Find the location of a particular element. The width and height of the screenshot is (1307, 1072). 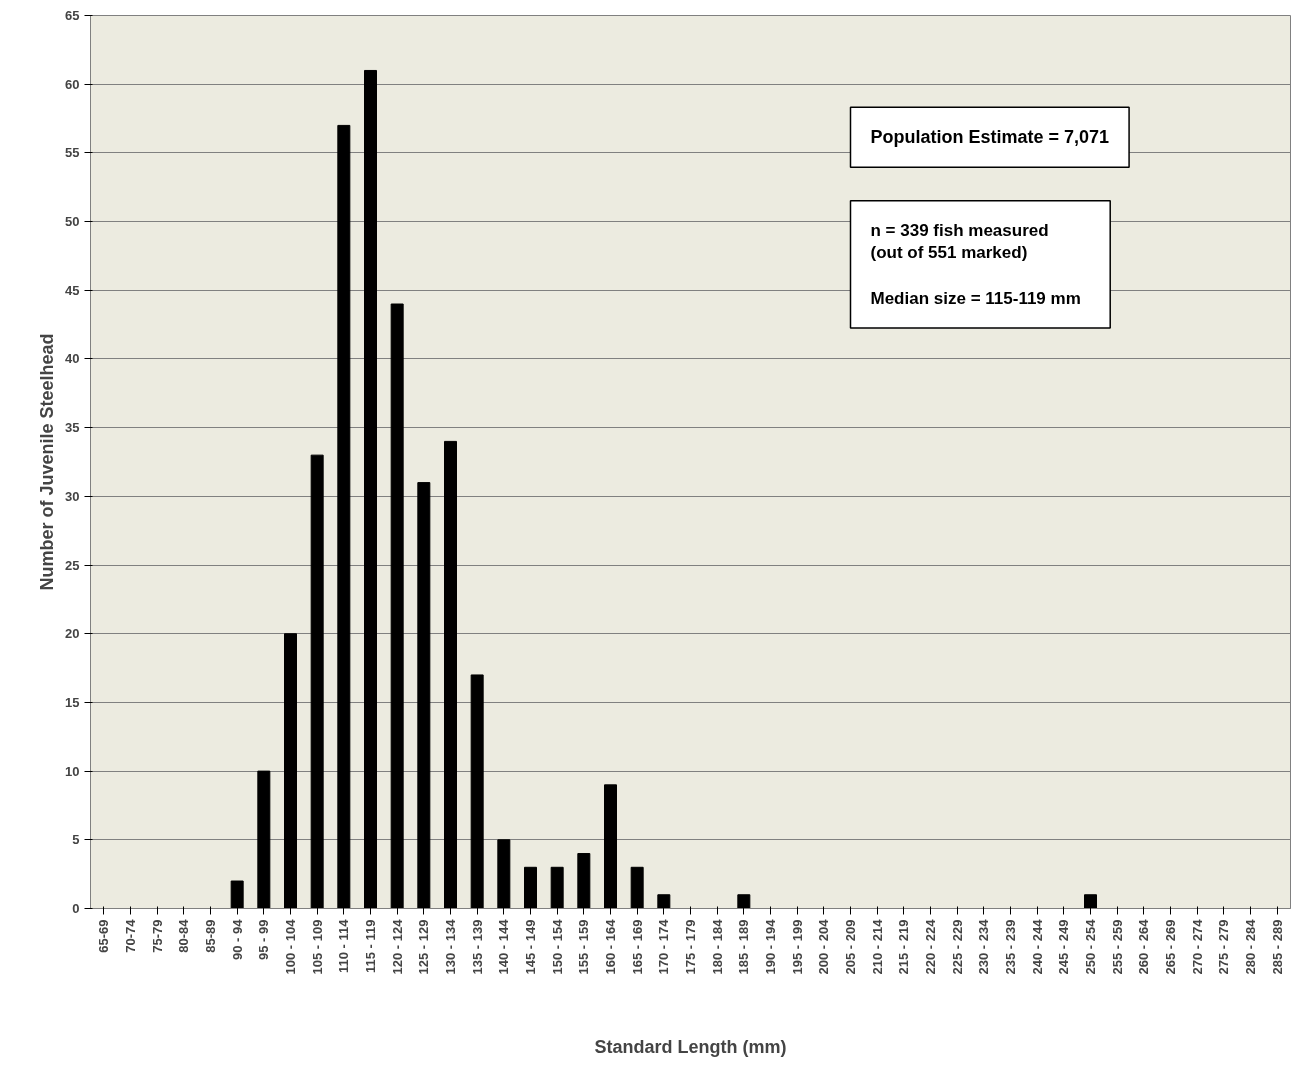

x-tick-label: 160 - 164 is located at coordinates (610, 946).